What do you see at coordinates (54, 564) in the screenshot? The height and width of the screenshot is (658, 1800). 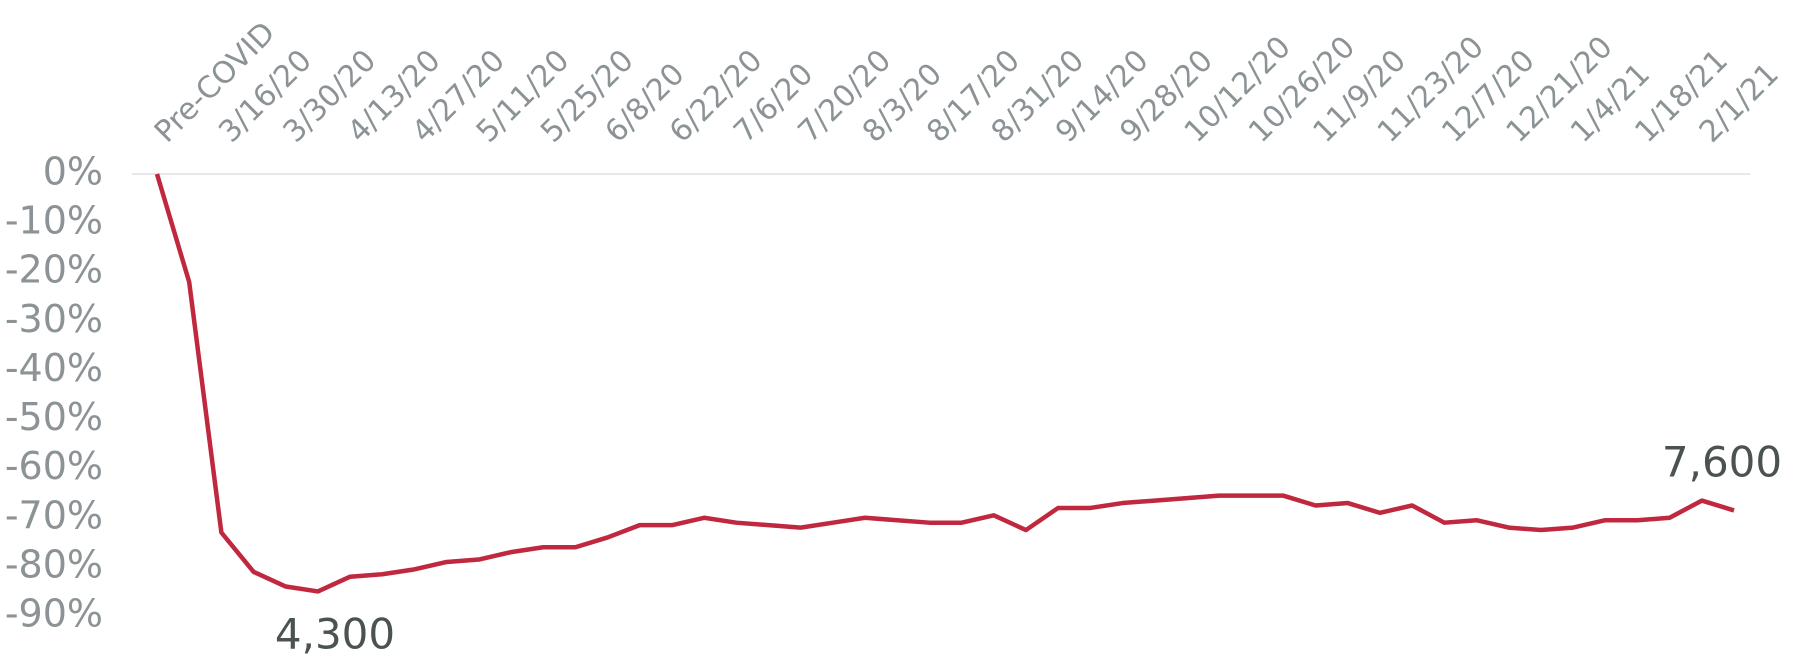 I see `y-tick-label: -80%` at bounding box center [54, 564].